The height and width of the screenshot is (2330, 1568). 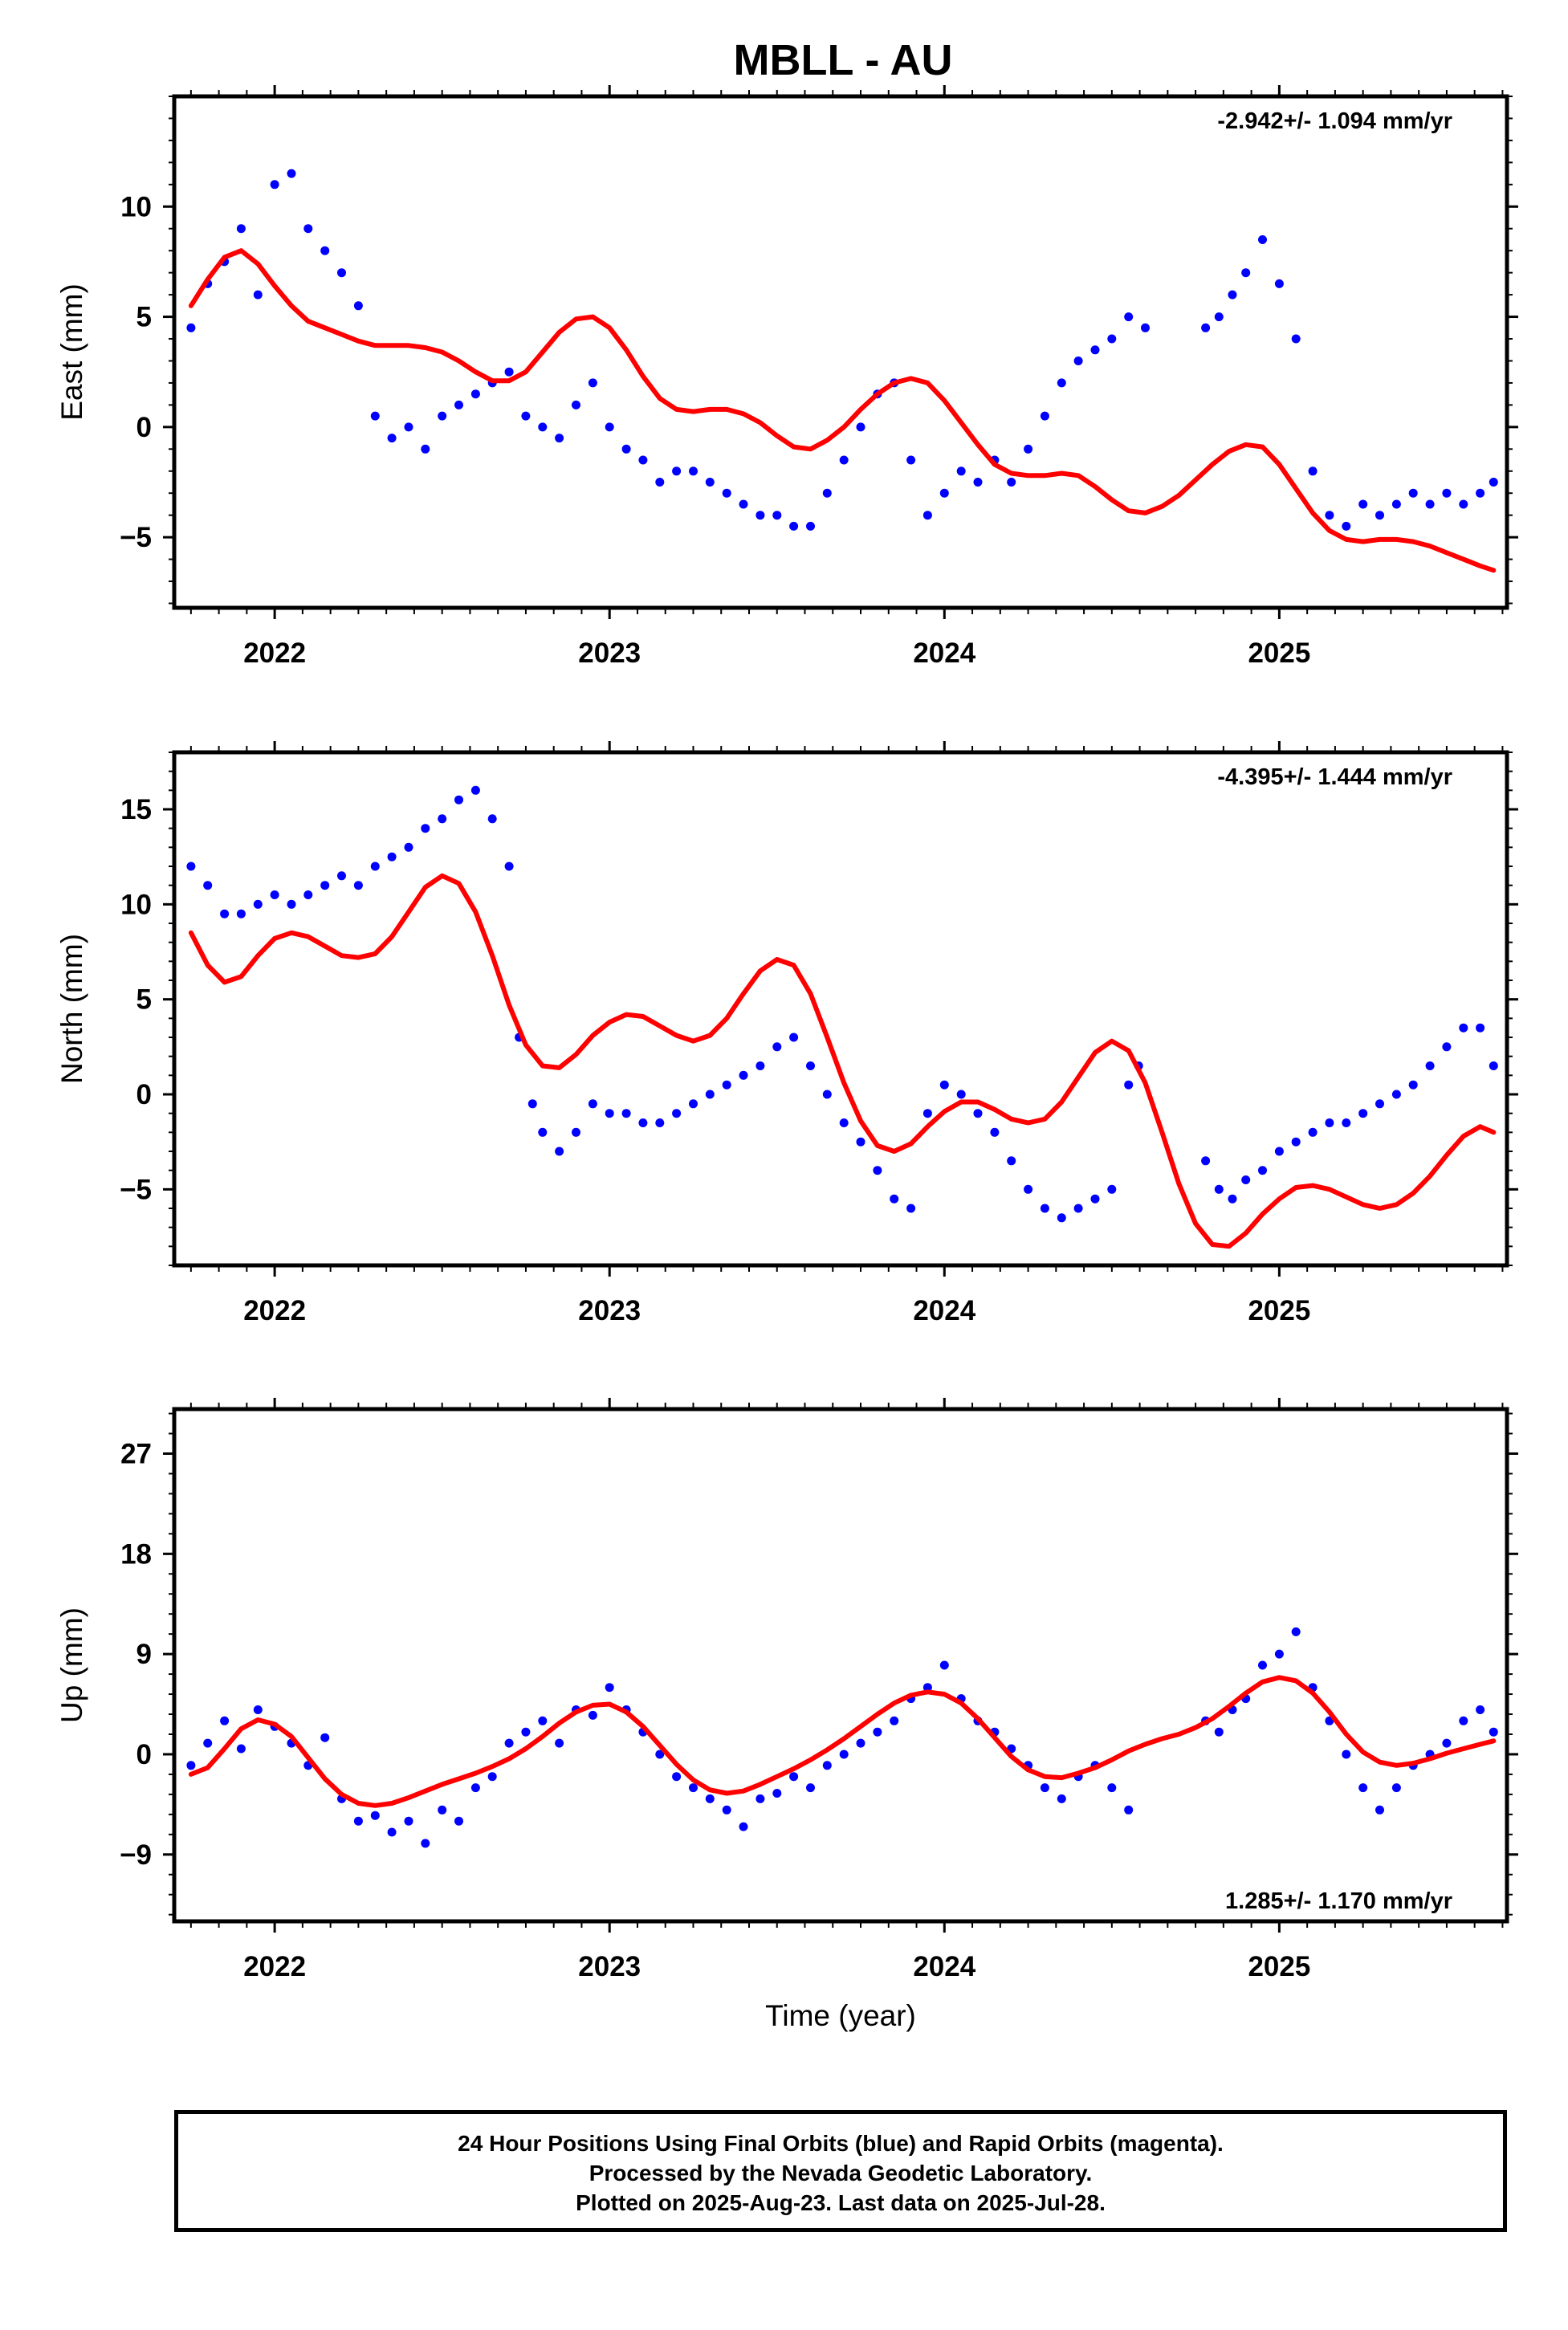 What do you see at coordinates (944, 1966) in the screenshot?
I see `up-xtick-label: 2024` at bounding box center [944, 1966].